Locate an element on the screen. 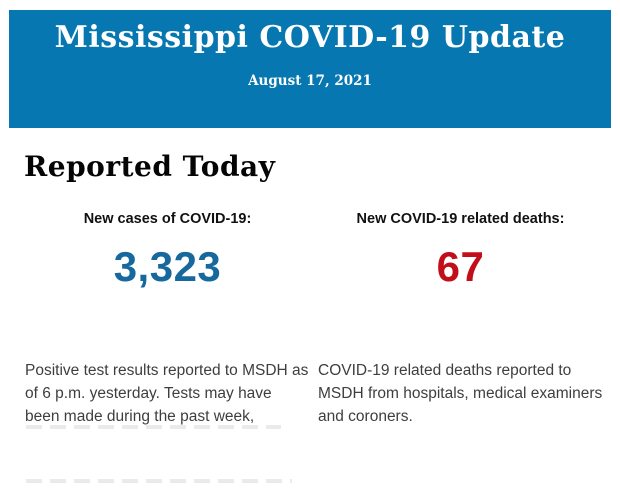 The height and width of the screenshot is (493, 620). new-deaths-label: New COVID-19 related deaths: is located at coordinates (460, 219).